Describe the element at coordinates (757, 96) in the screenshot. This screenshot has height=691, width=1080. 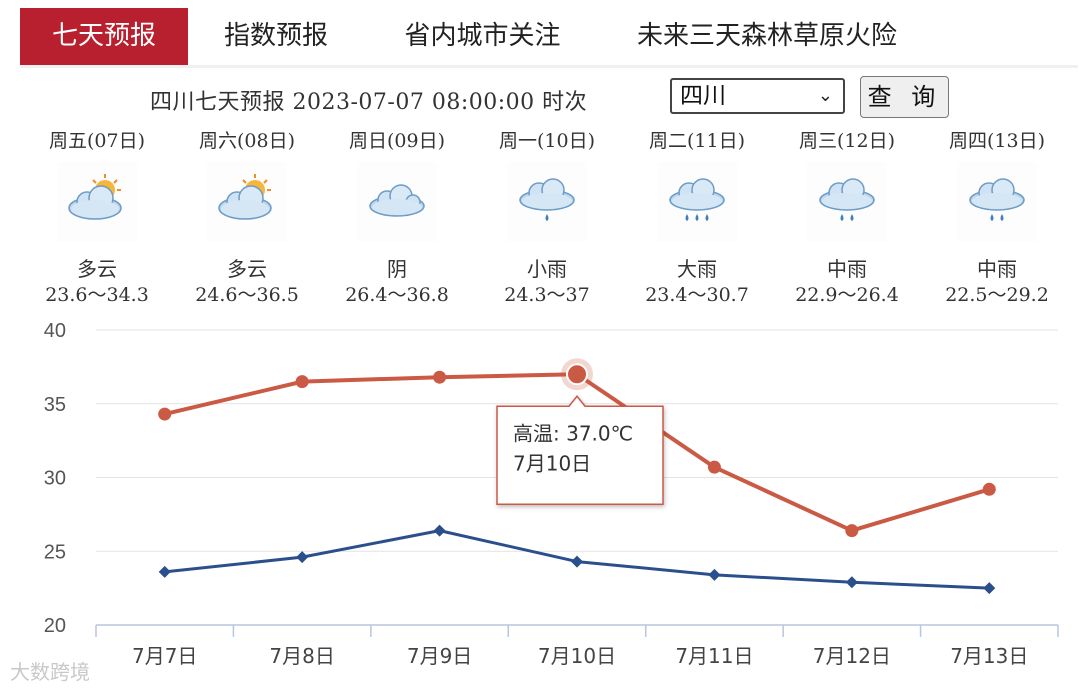
I see `region-select: 四川 ⌄` at that location.